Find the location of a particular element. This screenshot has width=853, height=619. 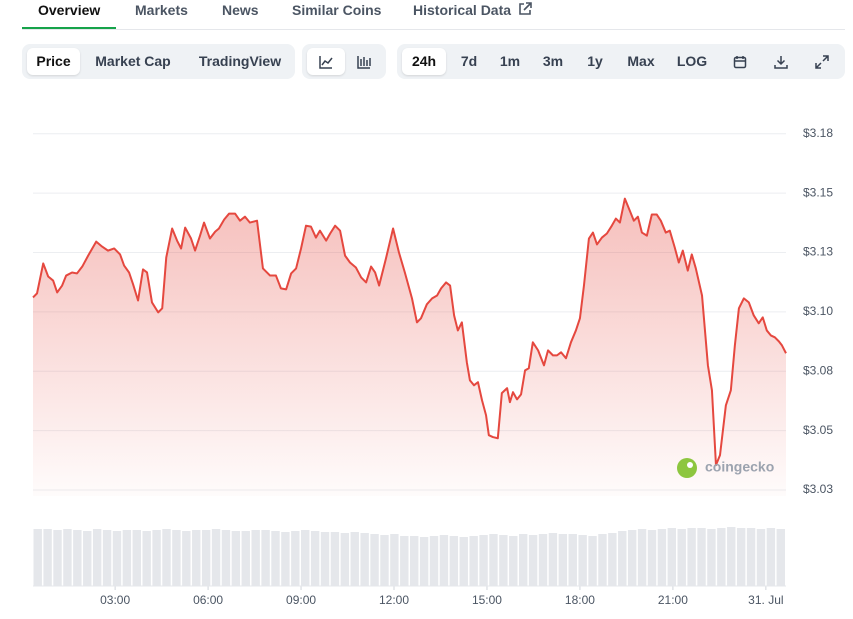

x-tick-label: 31. Jul is located at coordinates (765, 600).